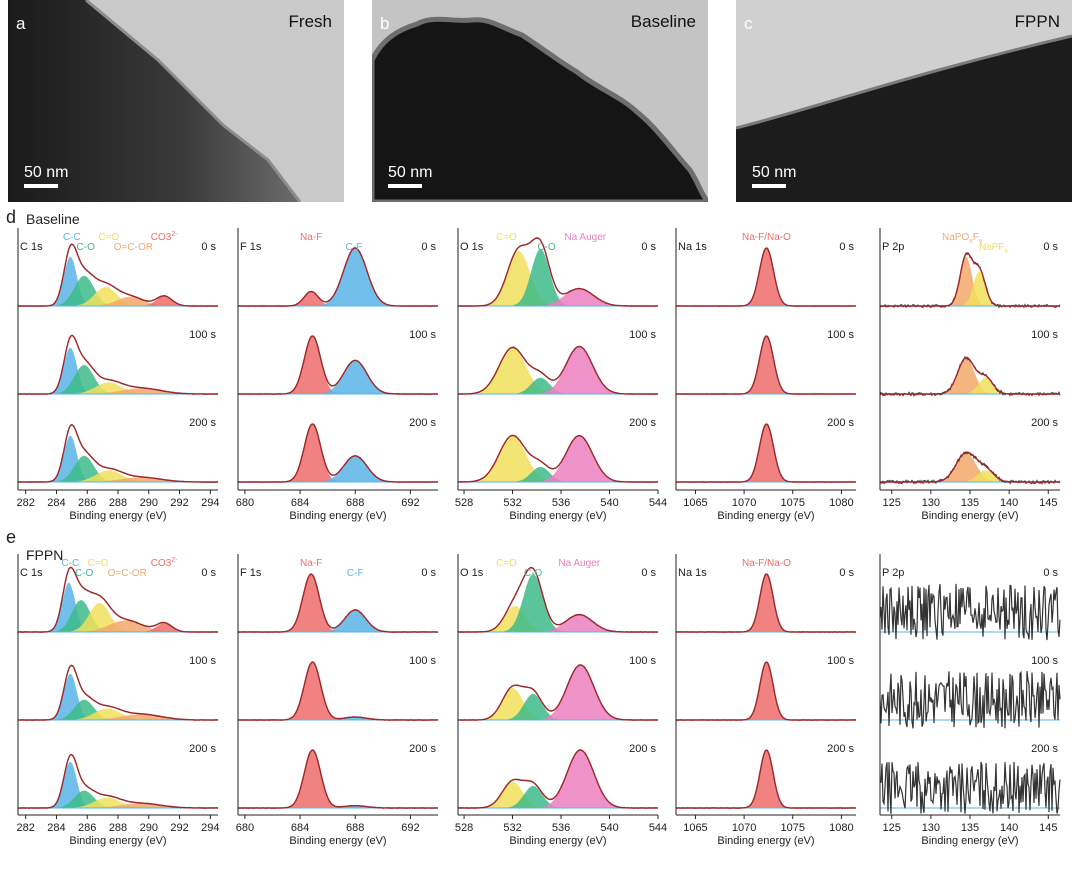 The height and width of the screenshot is (870, 1080). What do you see at coordinates (311, 563) in the screenshot?
I see `peak-label: Na-F` at bounding box center [311, 563].